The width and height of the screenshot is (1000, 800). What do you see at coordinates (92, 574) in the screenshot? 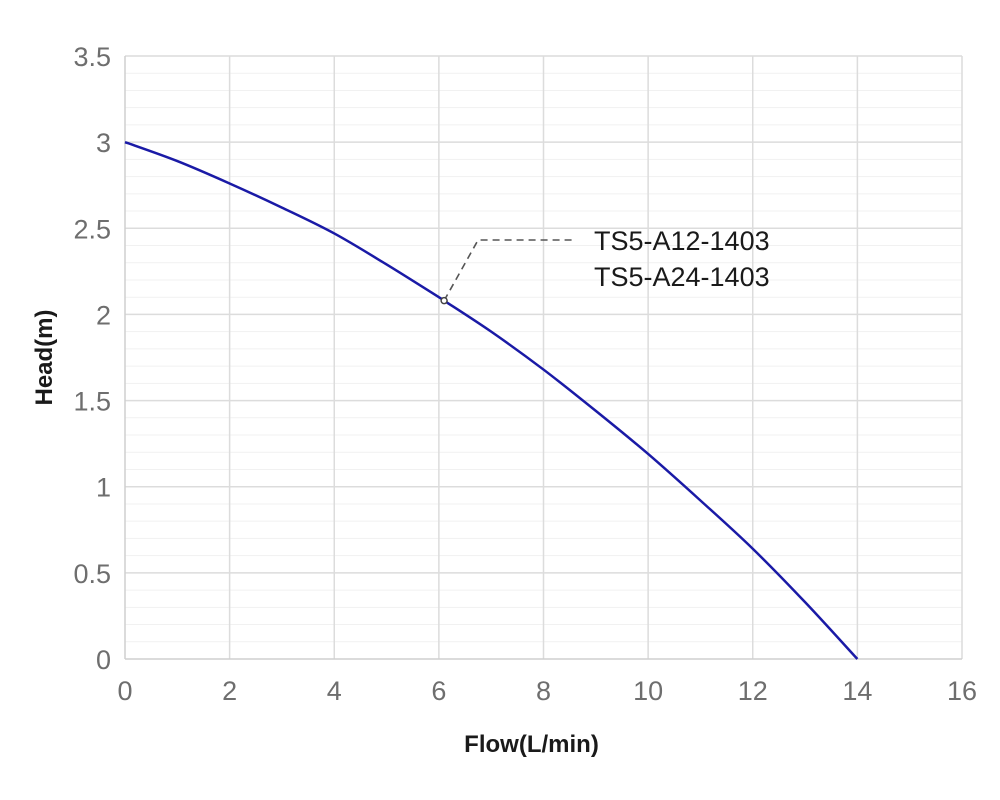
I see `y-tick-label: 0.5` at bounding box center [92, 574].